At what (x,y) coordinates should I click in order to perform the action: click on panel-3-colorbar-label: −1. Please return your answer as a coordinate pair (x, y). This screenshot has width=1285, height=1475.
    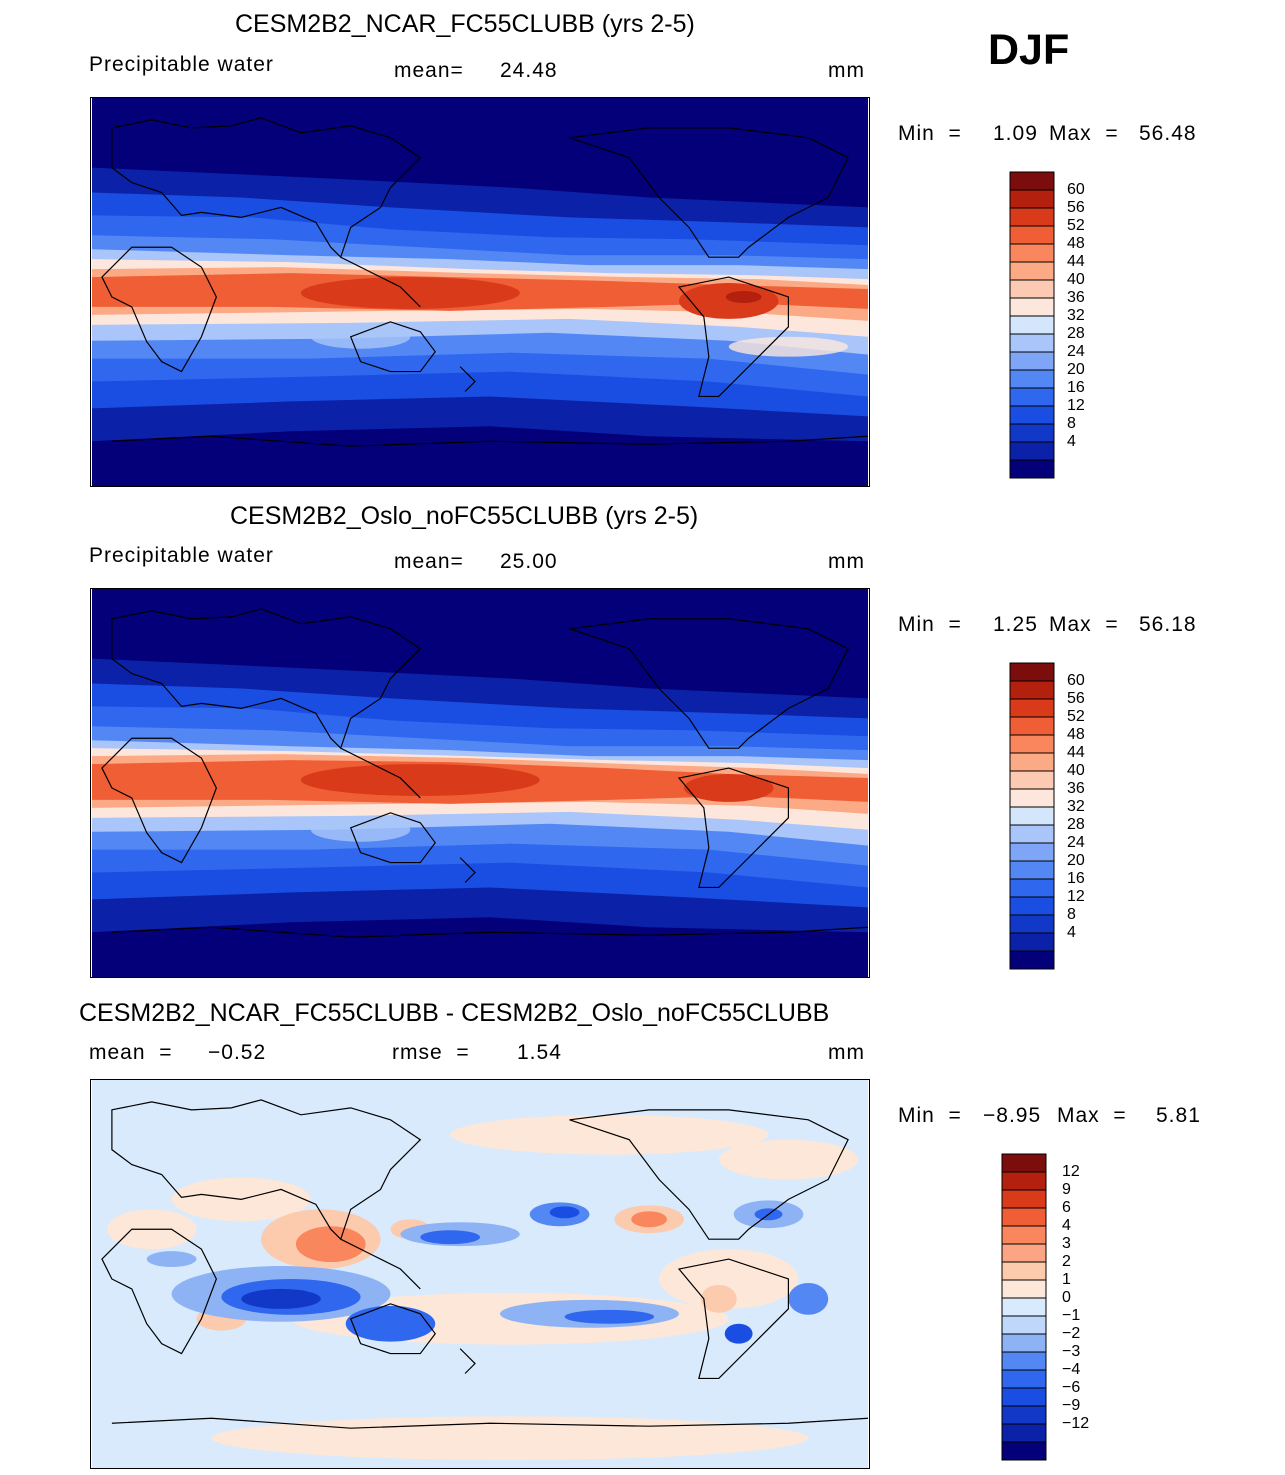
    Looking at the image, I should click on (1071, 1315).